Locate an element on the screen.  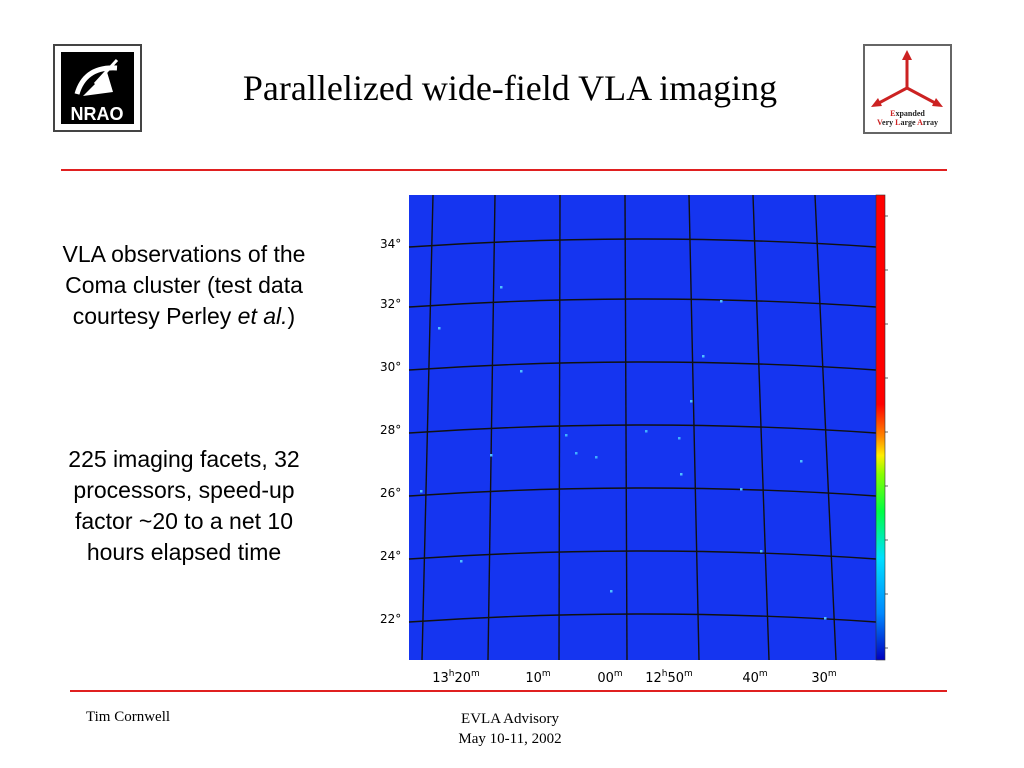
ra-tick-label: 30m is located at coordinates (823, 677).